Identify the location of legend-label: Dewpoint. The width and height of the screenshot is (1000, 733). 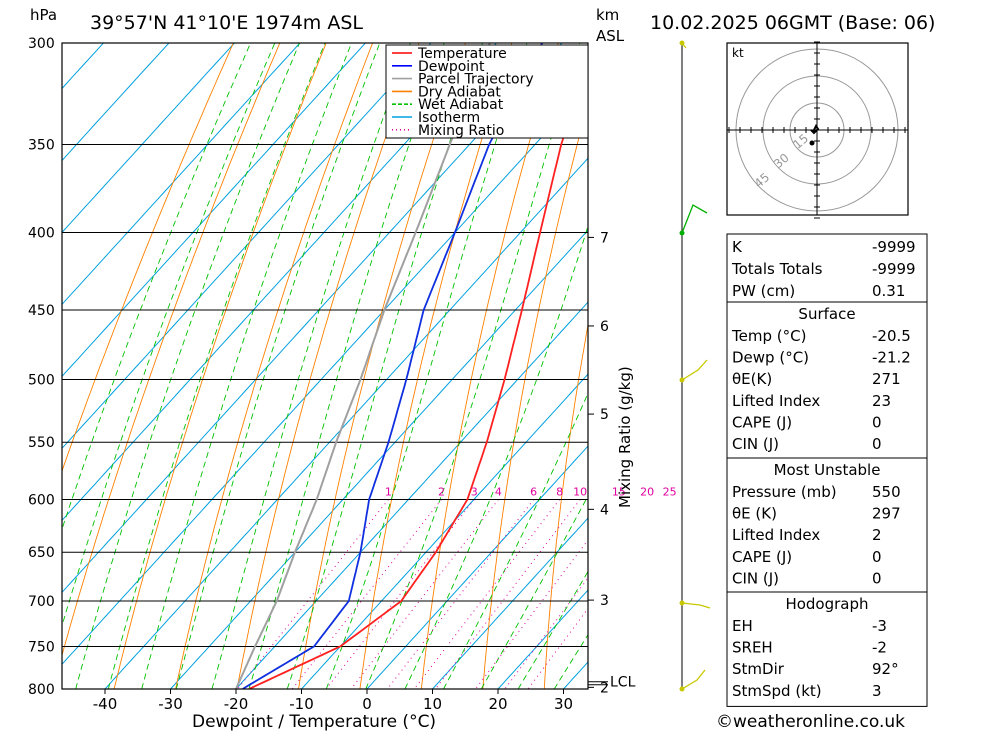
(451, 67).